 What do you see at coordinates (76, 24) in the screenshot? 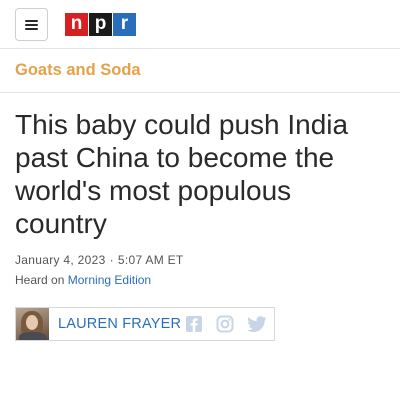
I see `logo-letter-n: n` at bounding box center [76, 24].